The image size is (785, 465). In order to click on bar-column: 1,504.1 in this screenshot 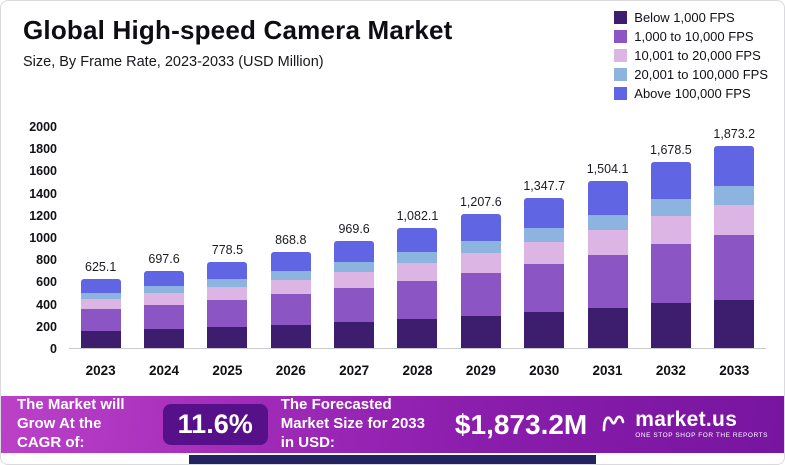, I will do `click(607, 237)`.